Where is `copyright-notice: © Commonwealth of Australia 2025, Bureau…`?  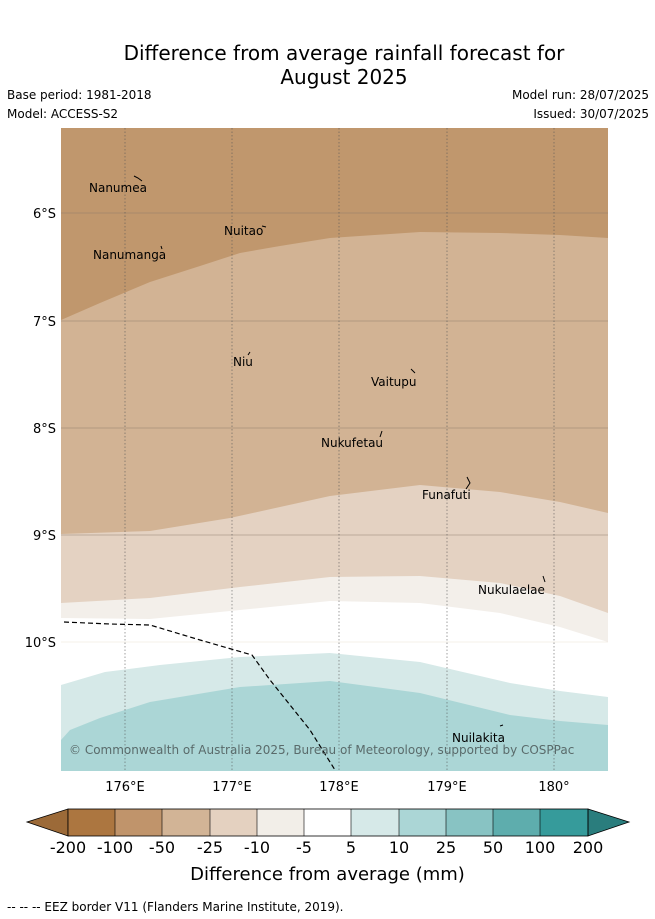
copyright-notice: © Commonwealth of Australia 2025, Bureau… is located at coordinates (321, 750).